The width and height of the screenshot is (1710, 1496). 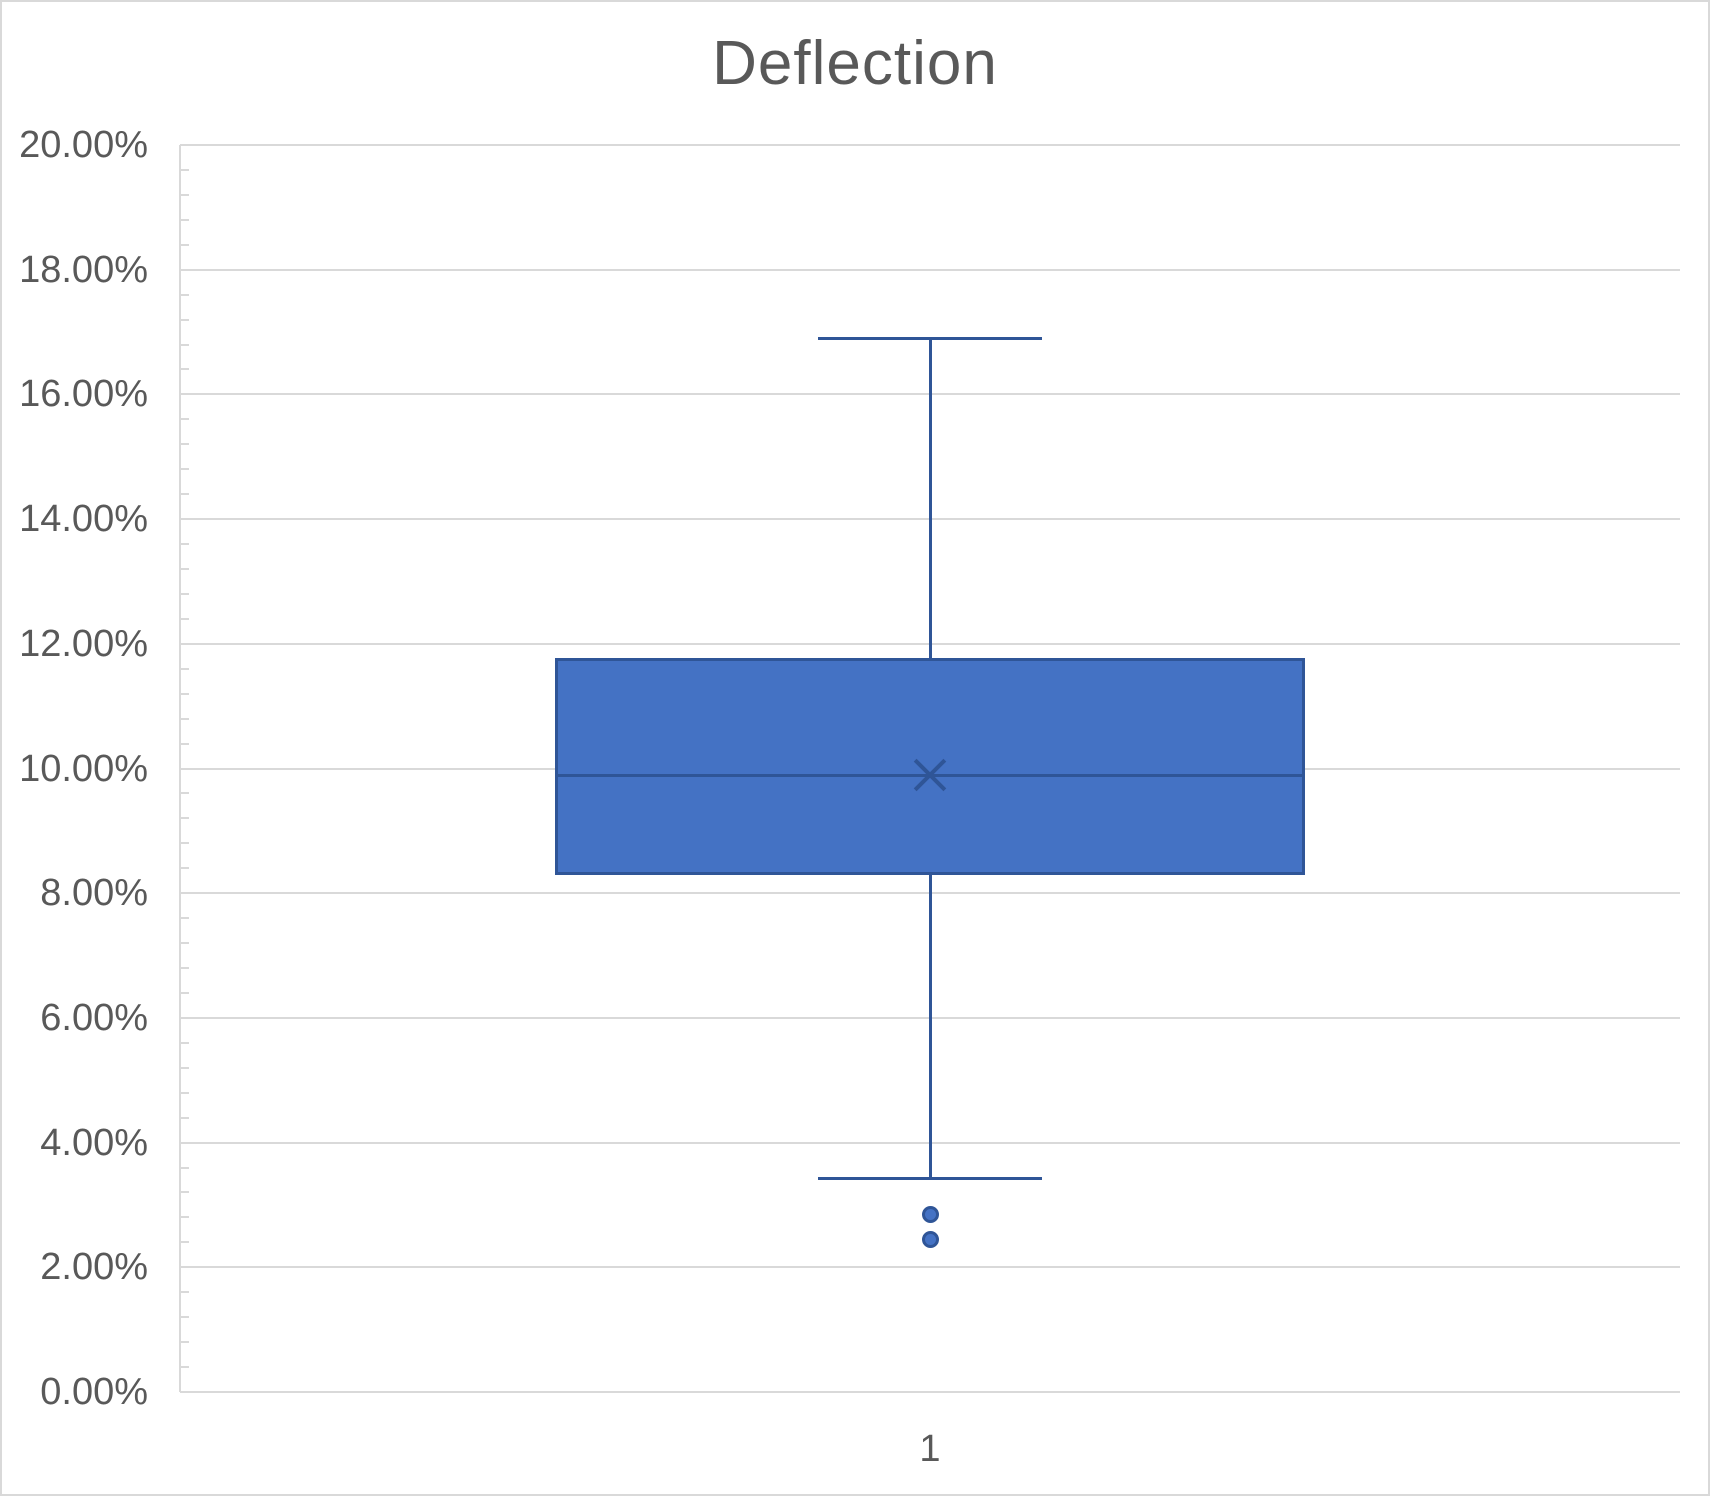 I want to click on iqr-box, so click(x=930, y=767).